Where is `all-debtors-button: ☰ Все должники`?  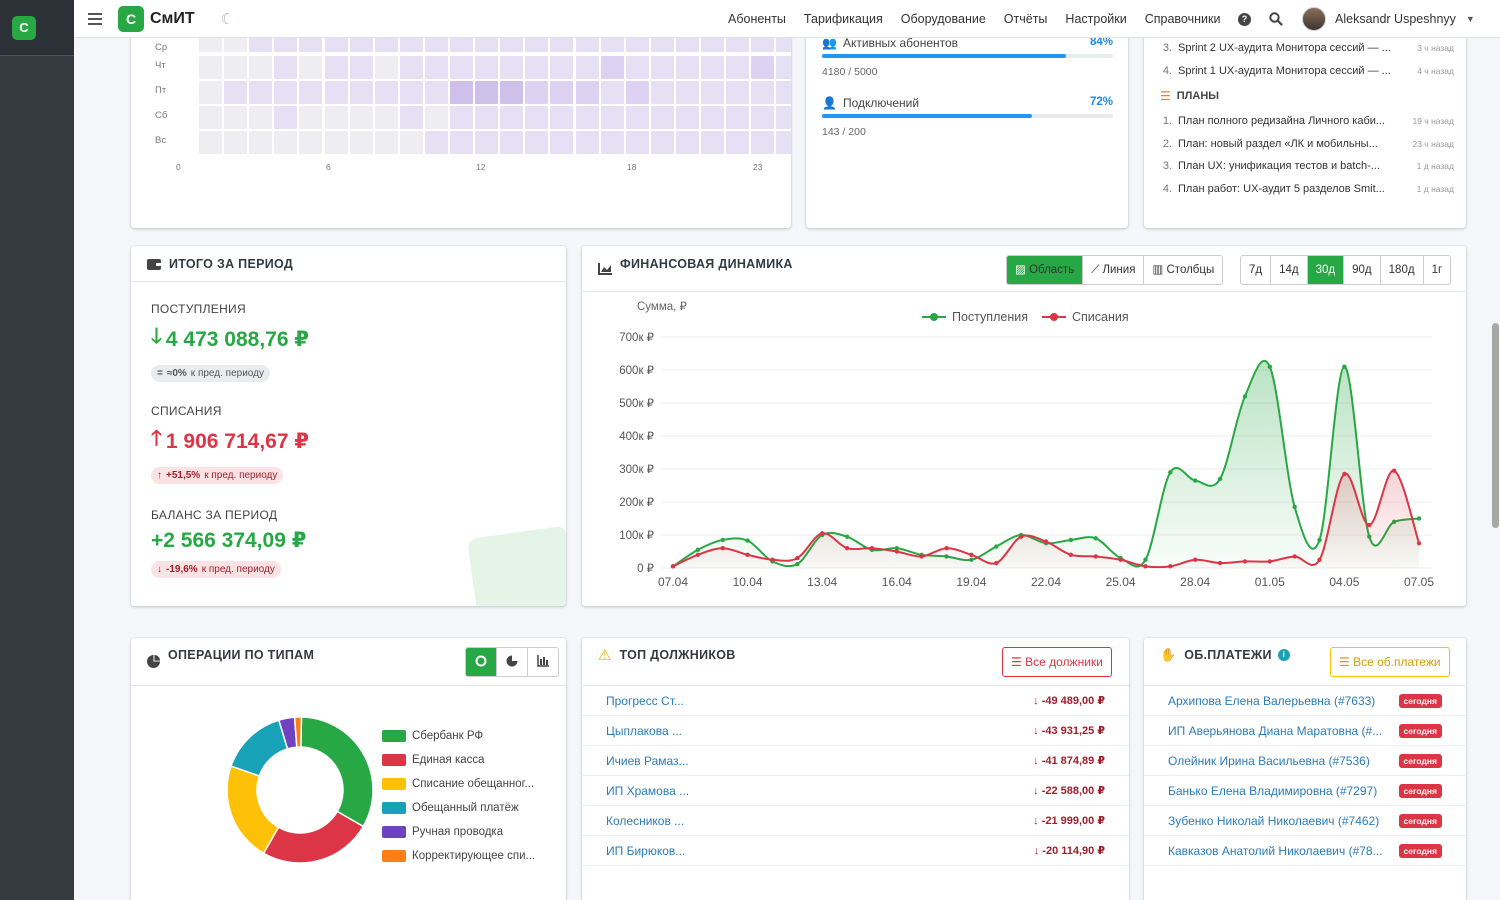
all-debtors-button: ☰ Все должники is located at coordinates (1057, 662).